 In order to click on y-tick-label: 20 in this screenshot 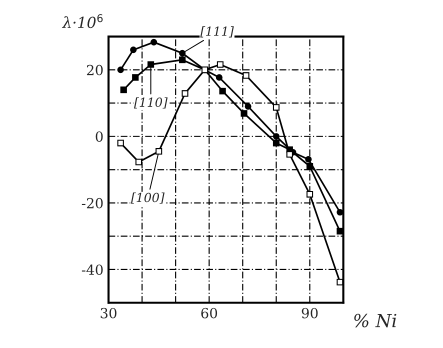, I will do `click(94, 70)`.